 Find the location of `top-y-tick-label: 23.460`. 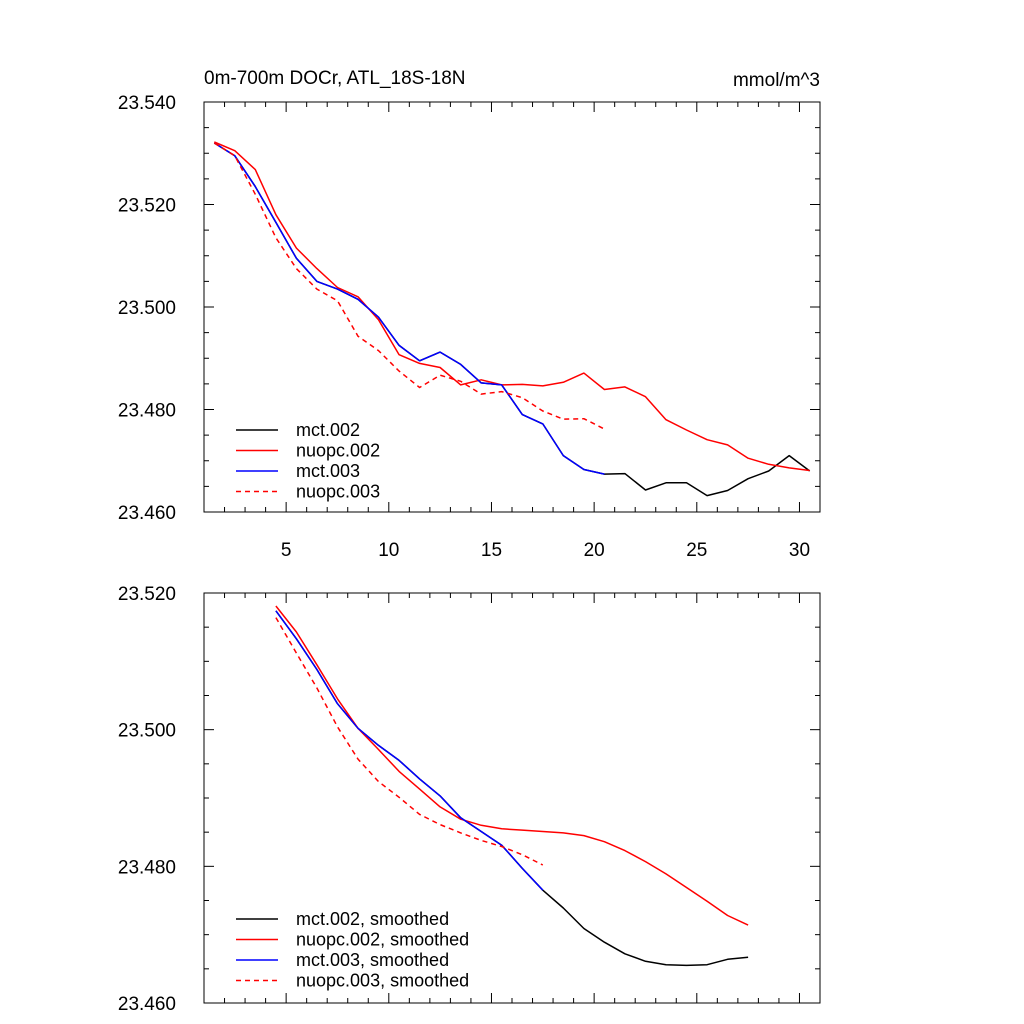

top-y-tick-label: 23.460 is located at coordinates (147, 513).